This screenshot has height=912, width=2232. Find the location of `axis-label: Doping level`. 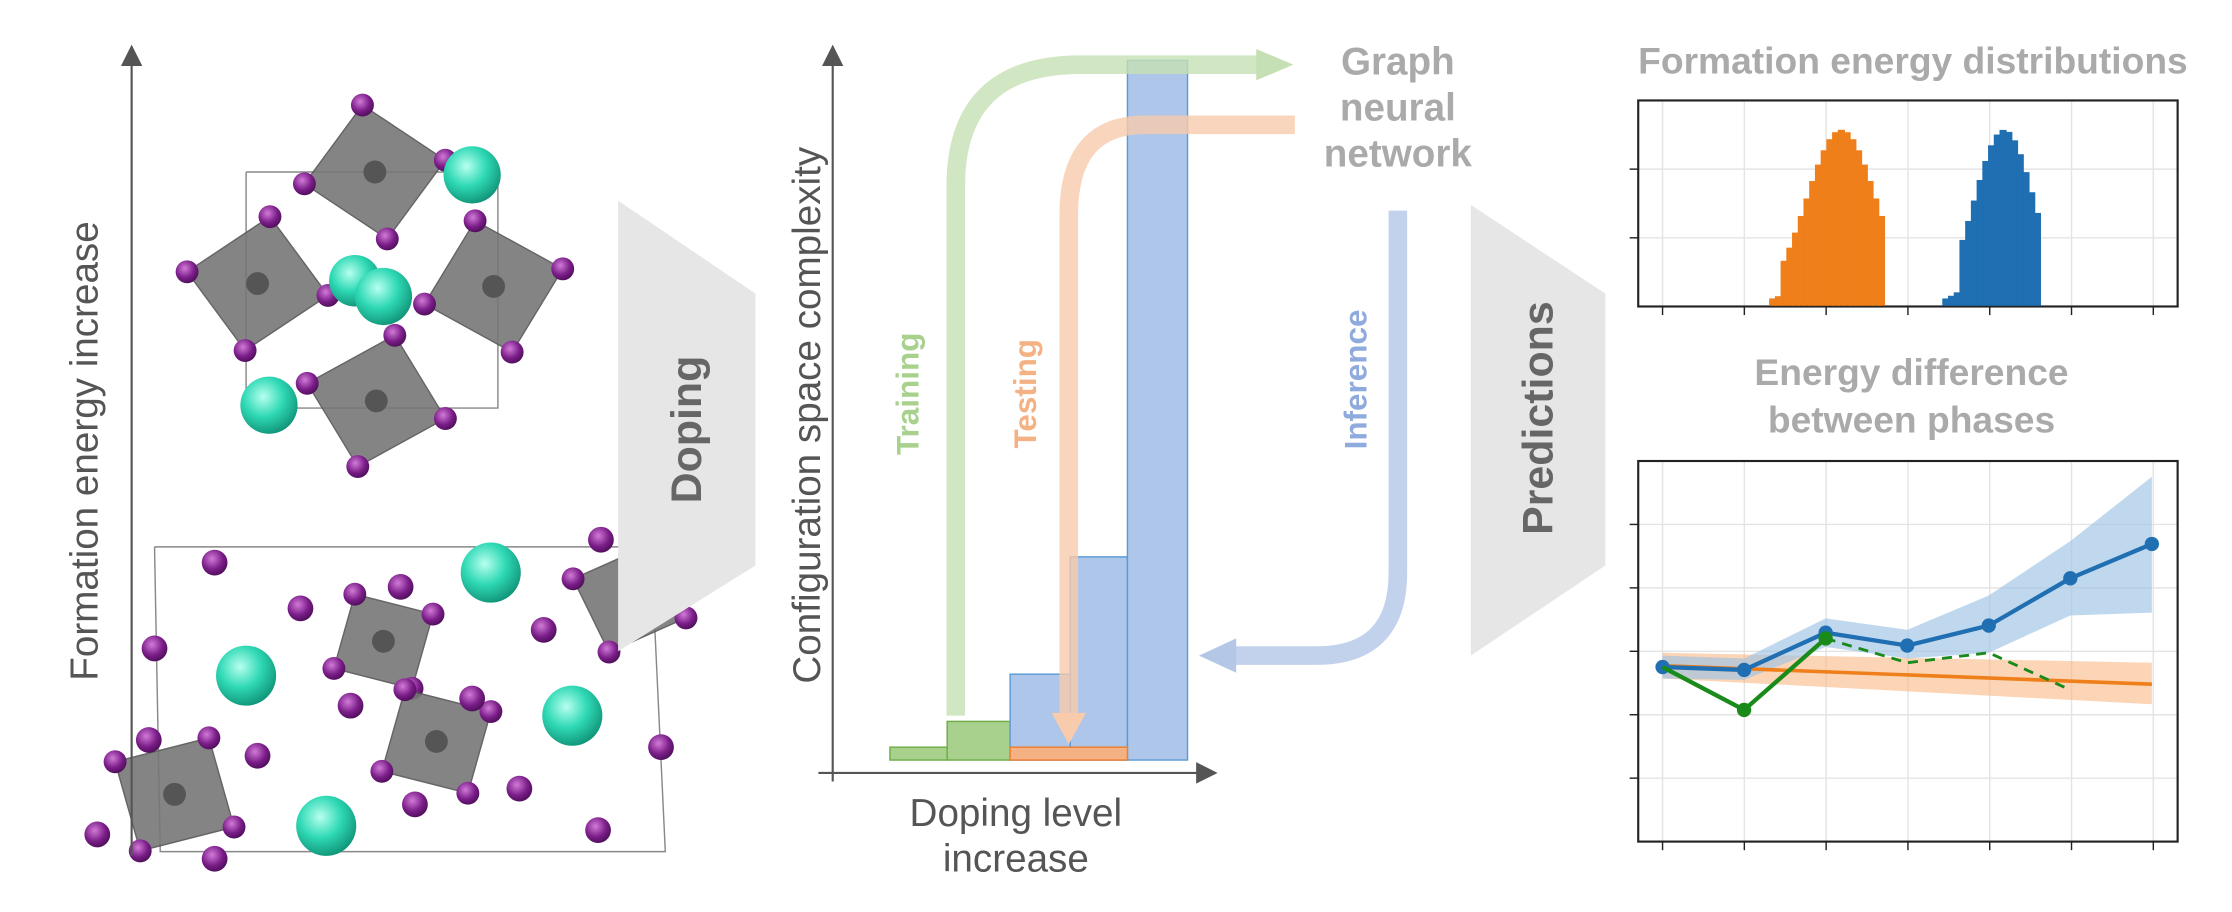

axis-label: Doping level is located at coordinates (1016, 813).